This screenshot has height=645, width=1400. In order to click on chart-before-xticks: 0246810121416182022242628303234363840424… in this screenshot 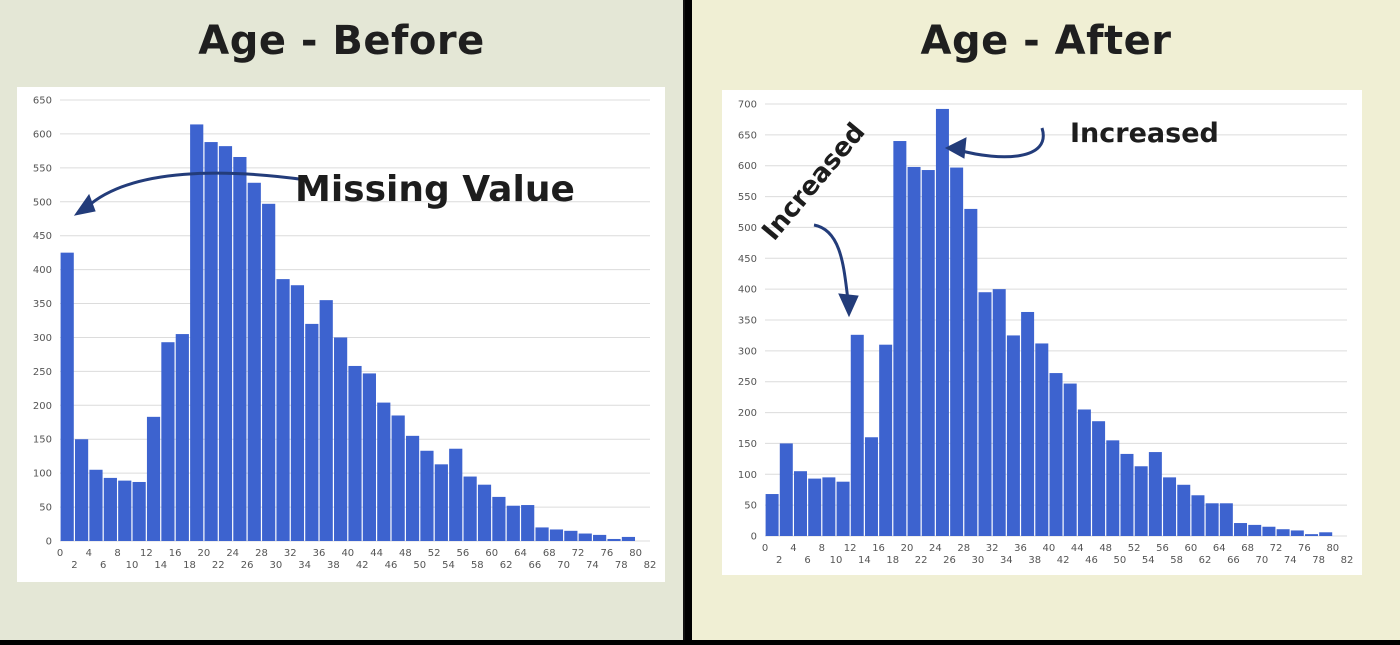, I will do `click(357, 559)`.